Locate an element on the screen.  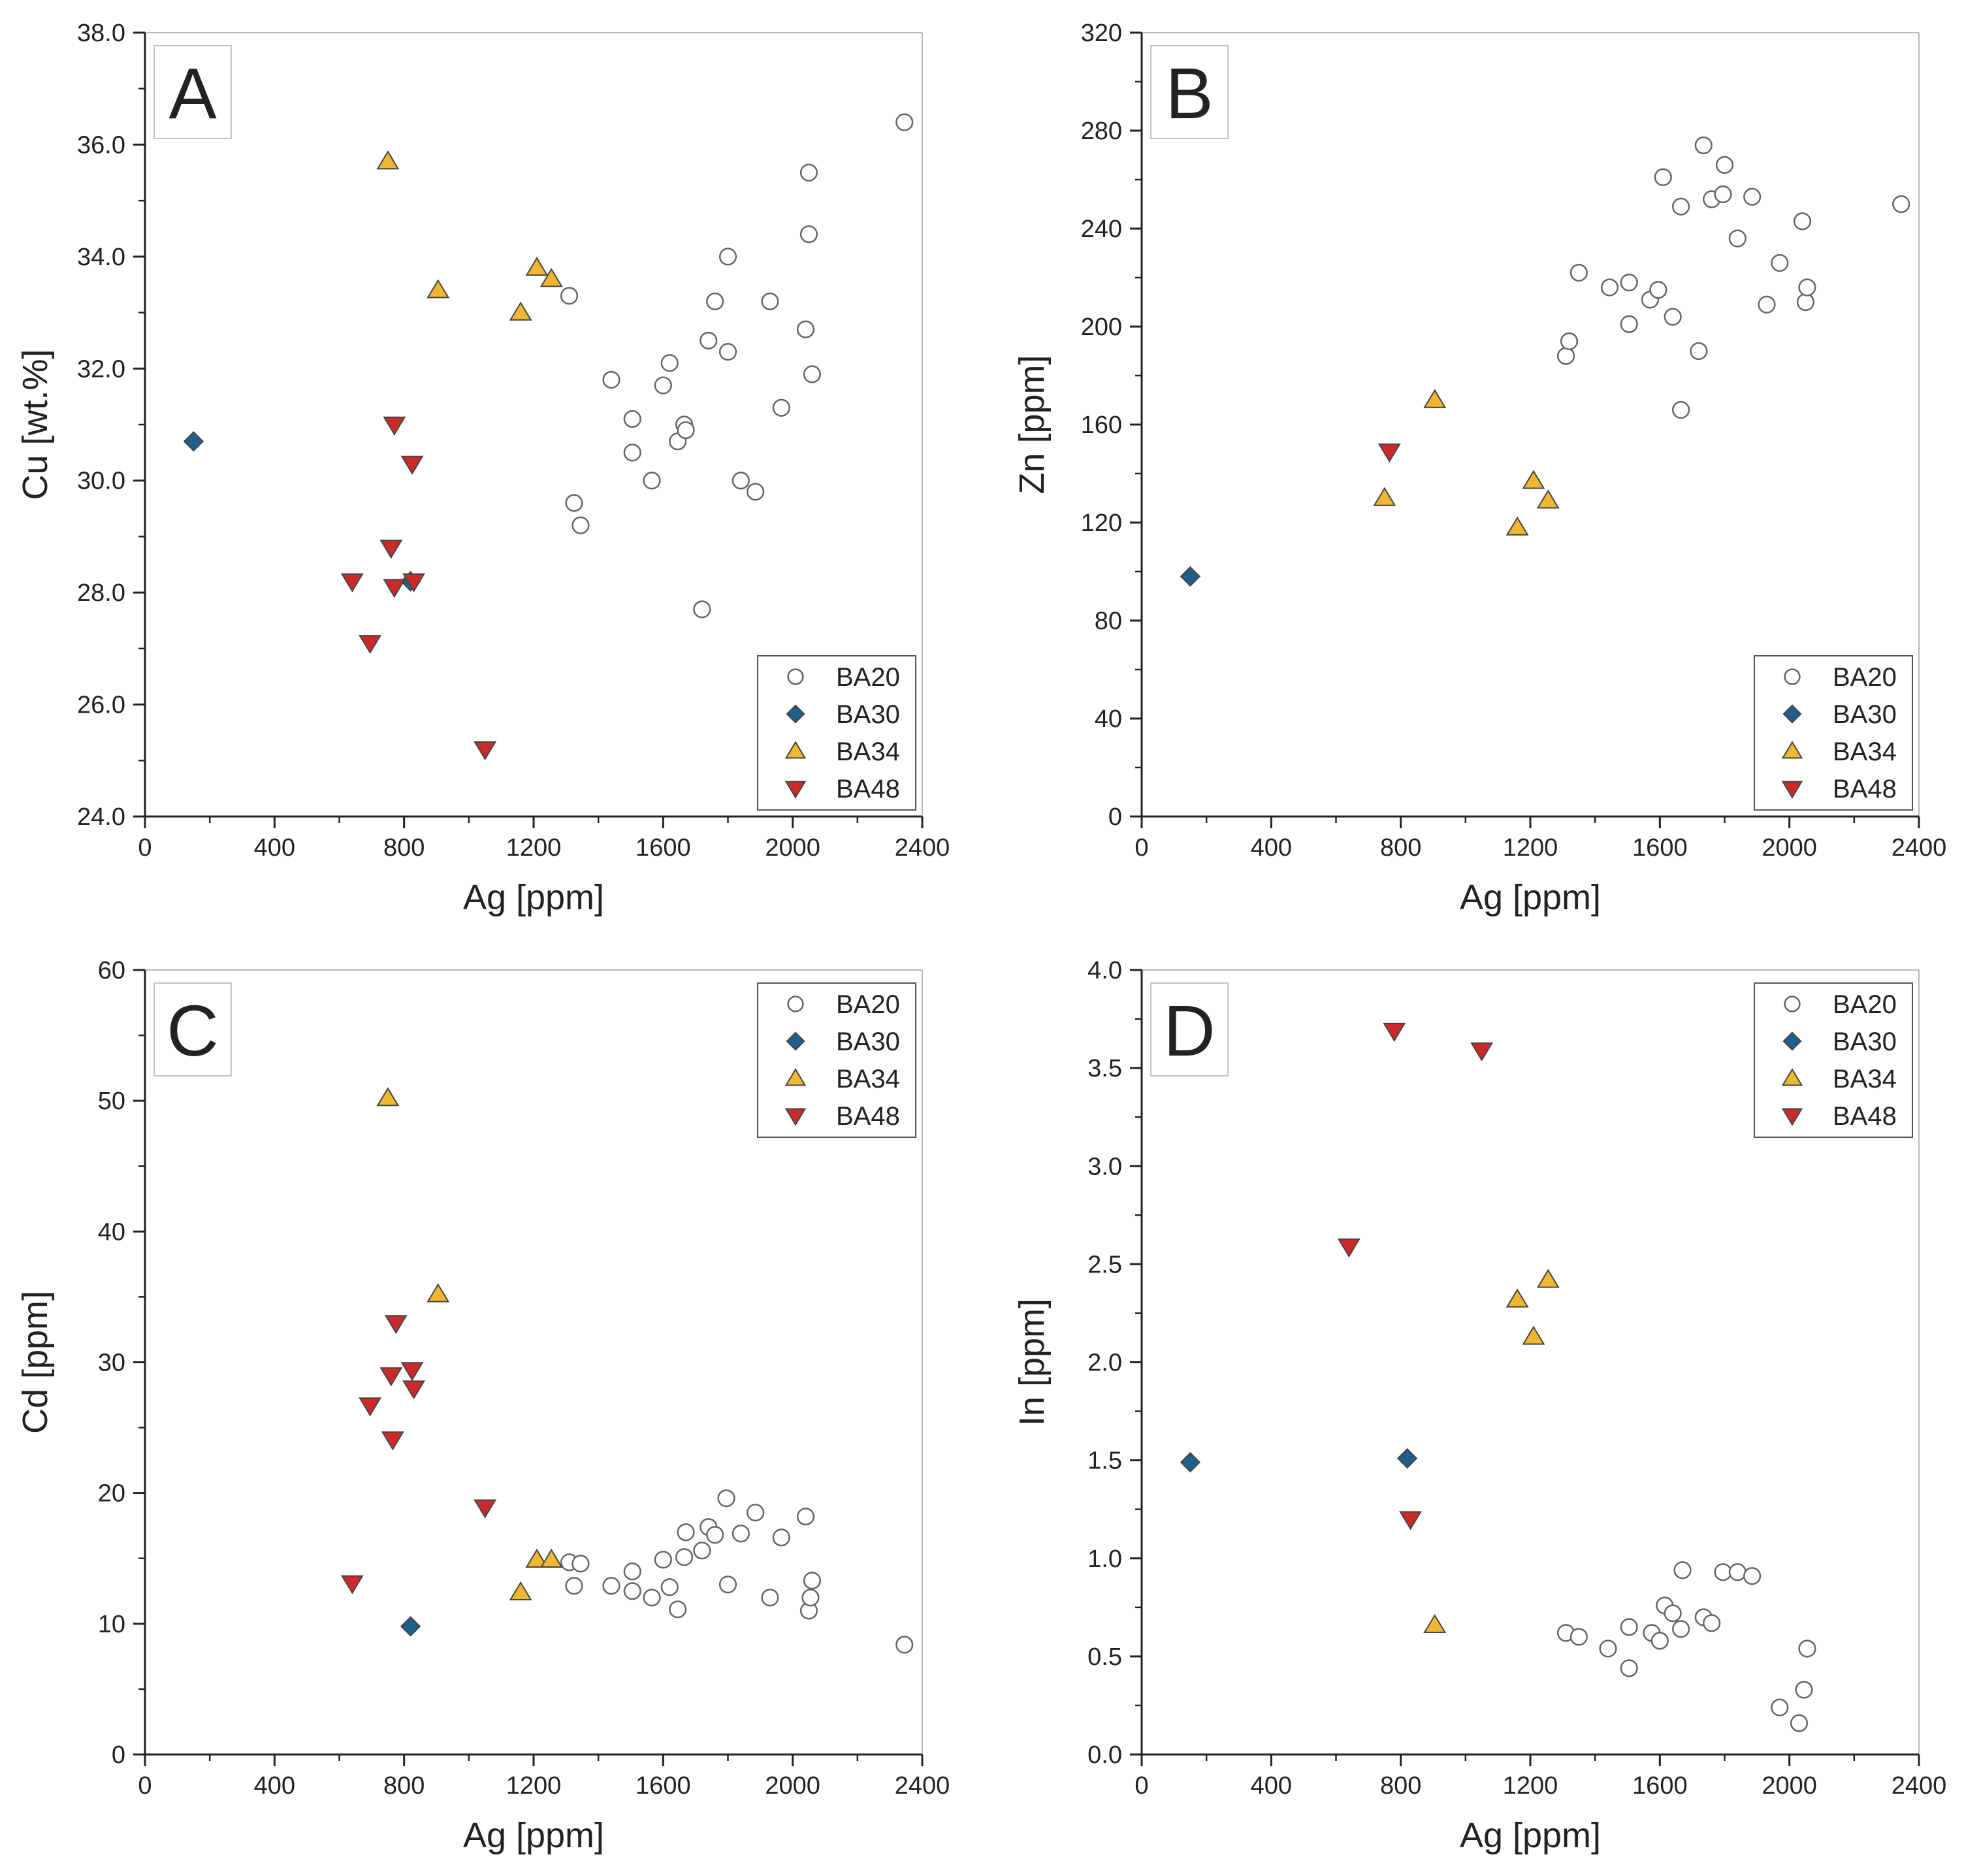
x-tick-label: 400 is located at coordinates (1271, 1786).